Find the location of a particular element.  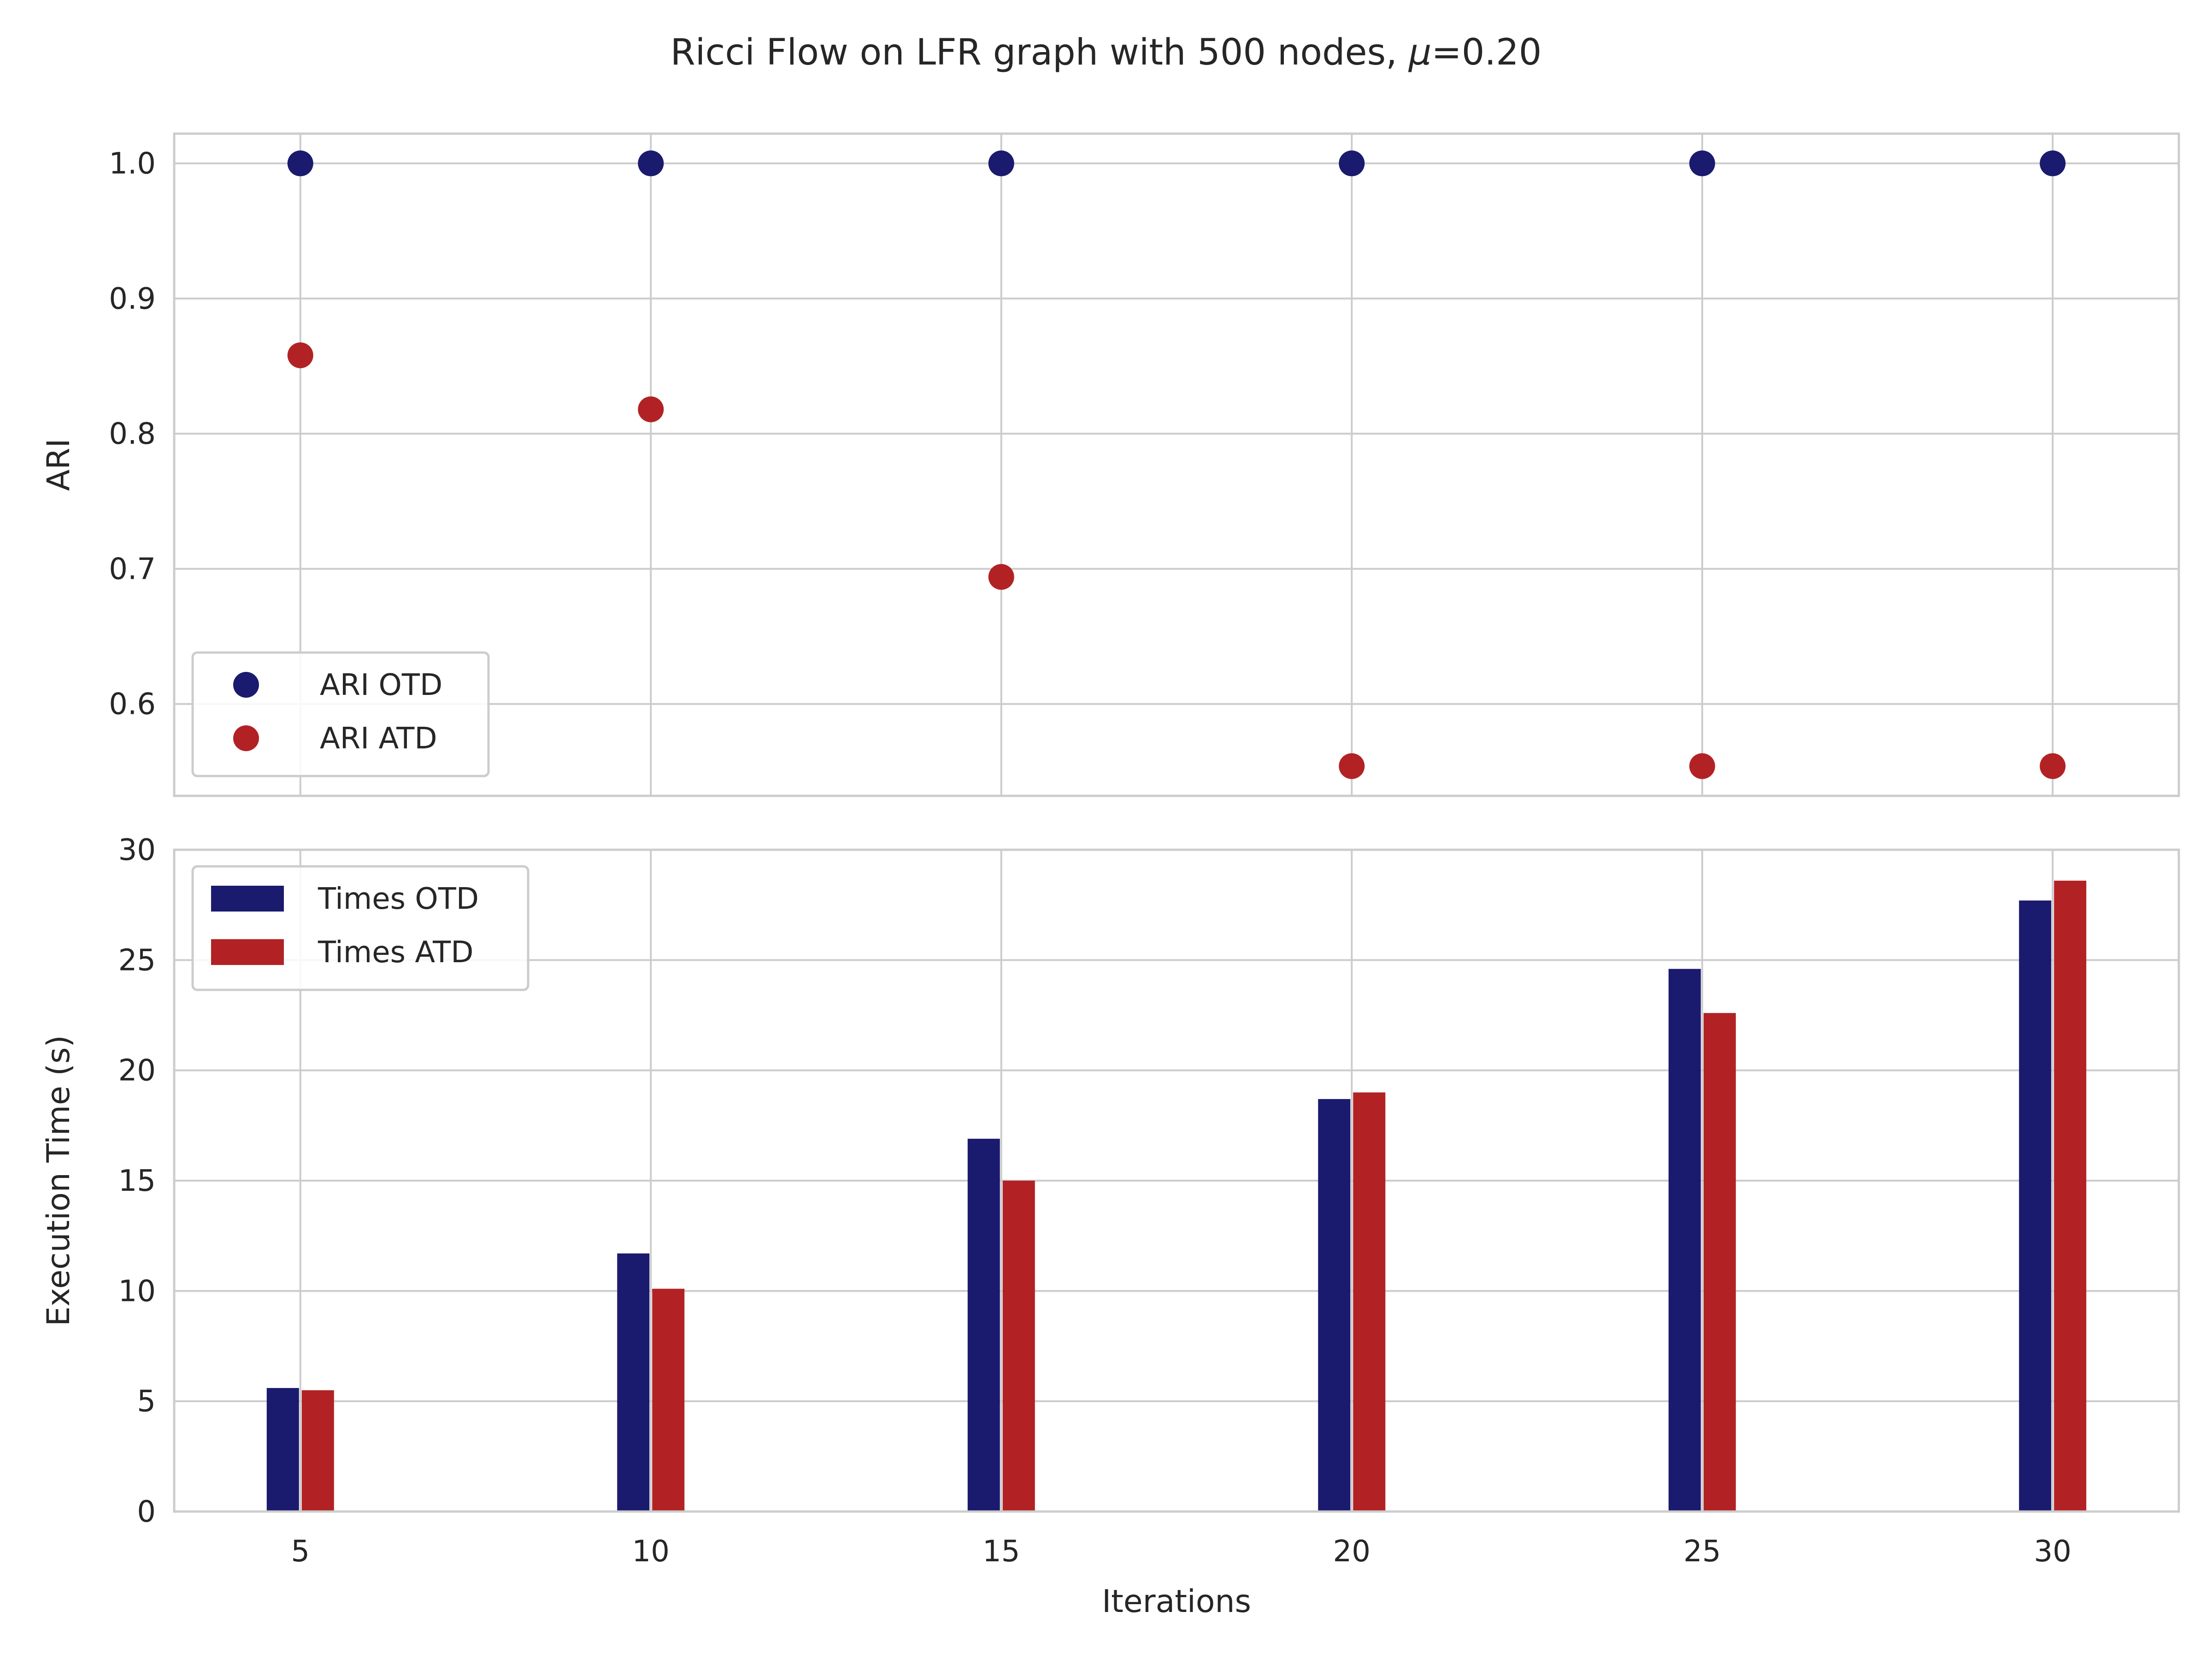

time-xtick-label: 20 is located at coordinates (1352, 1552).